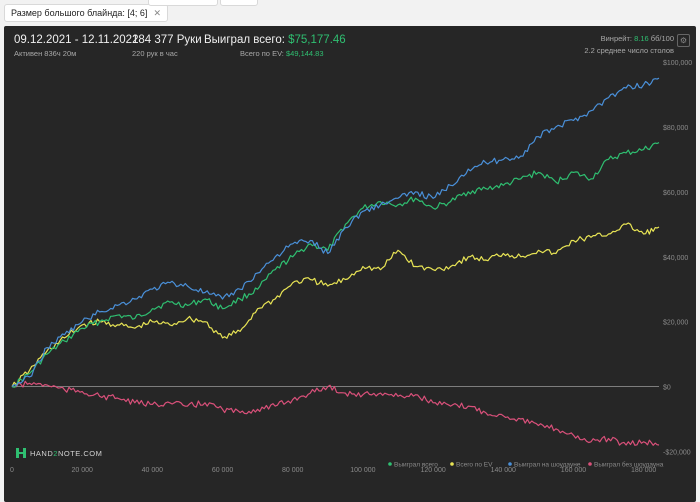  What do you see at coordinates (335, 413) in the screenshot?
I see `series-line` at bounding box center [335, 413].